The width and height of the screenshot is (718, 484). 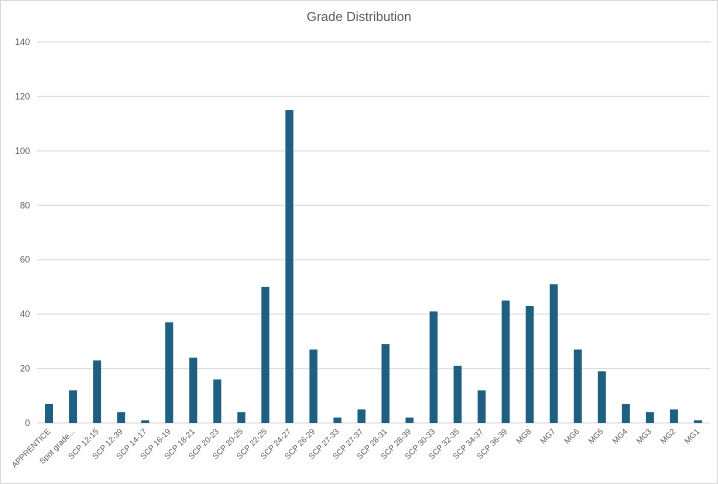 I want to click on y-tick-label: 60, so click(x=25, y=260).